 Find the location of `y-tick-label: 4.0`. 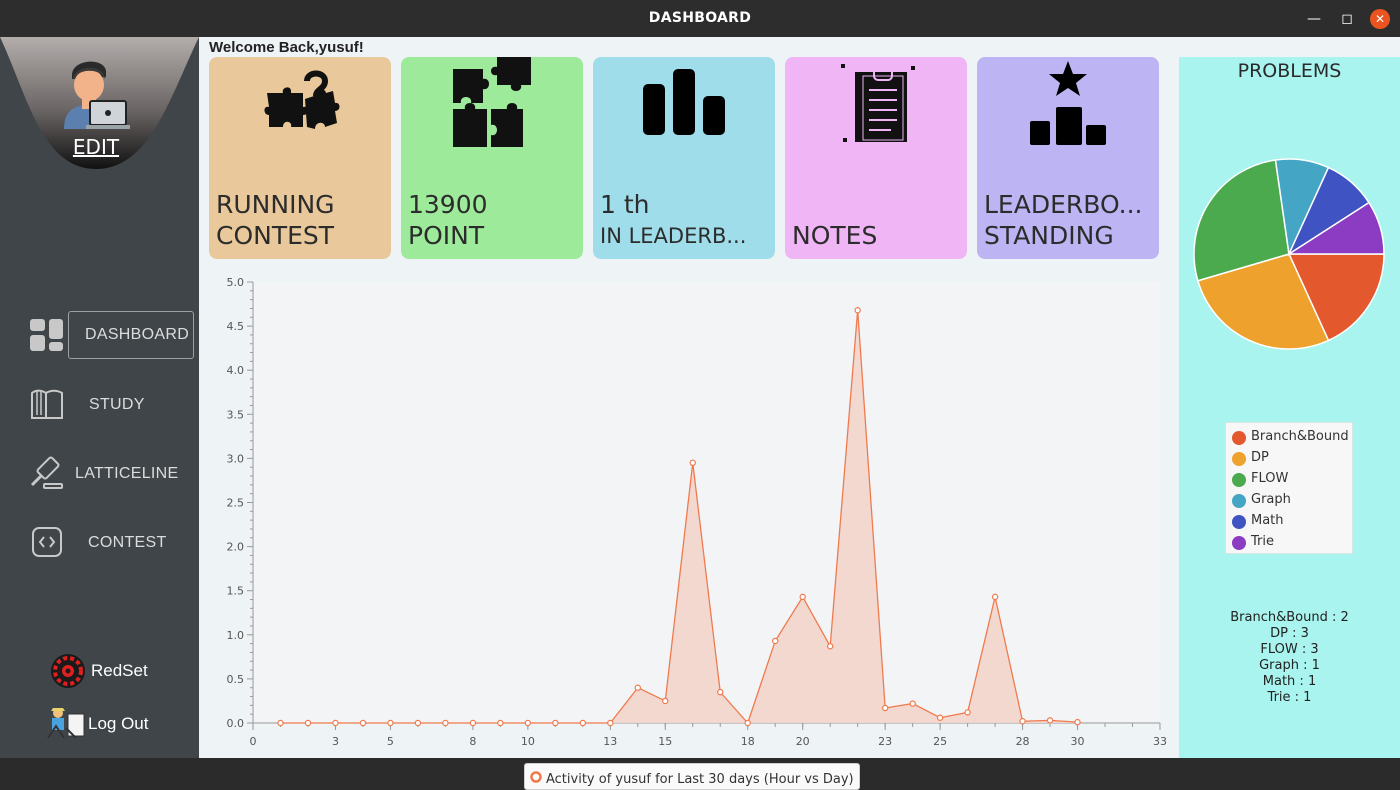

y-tick-label: 4.0 is located at coordinates (236, 370).